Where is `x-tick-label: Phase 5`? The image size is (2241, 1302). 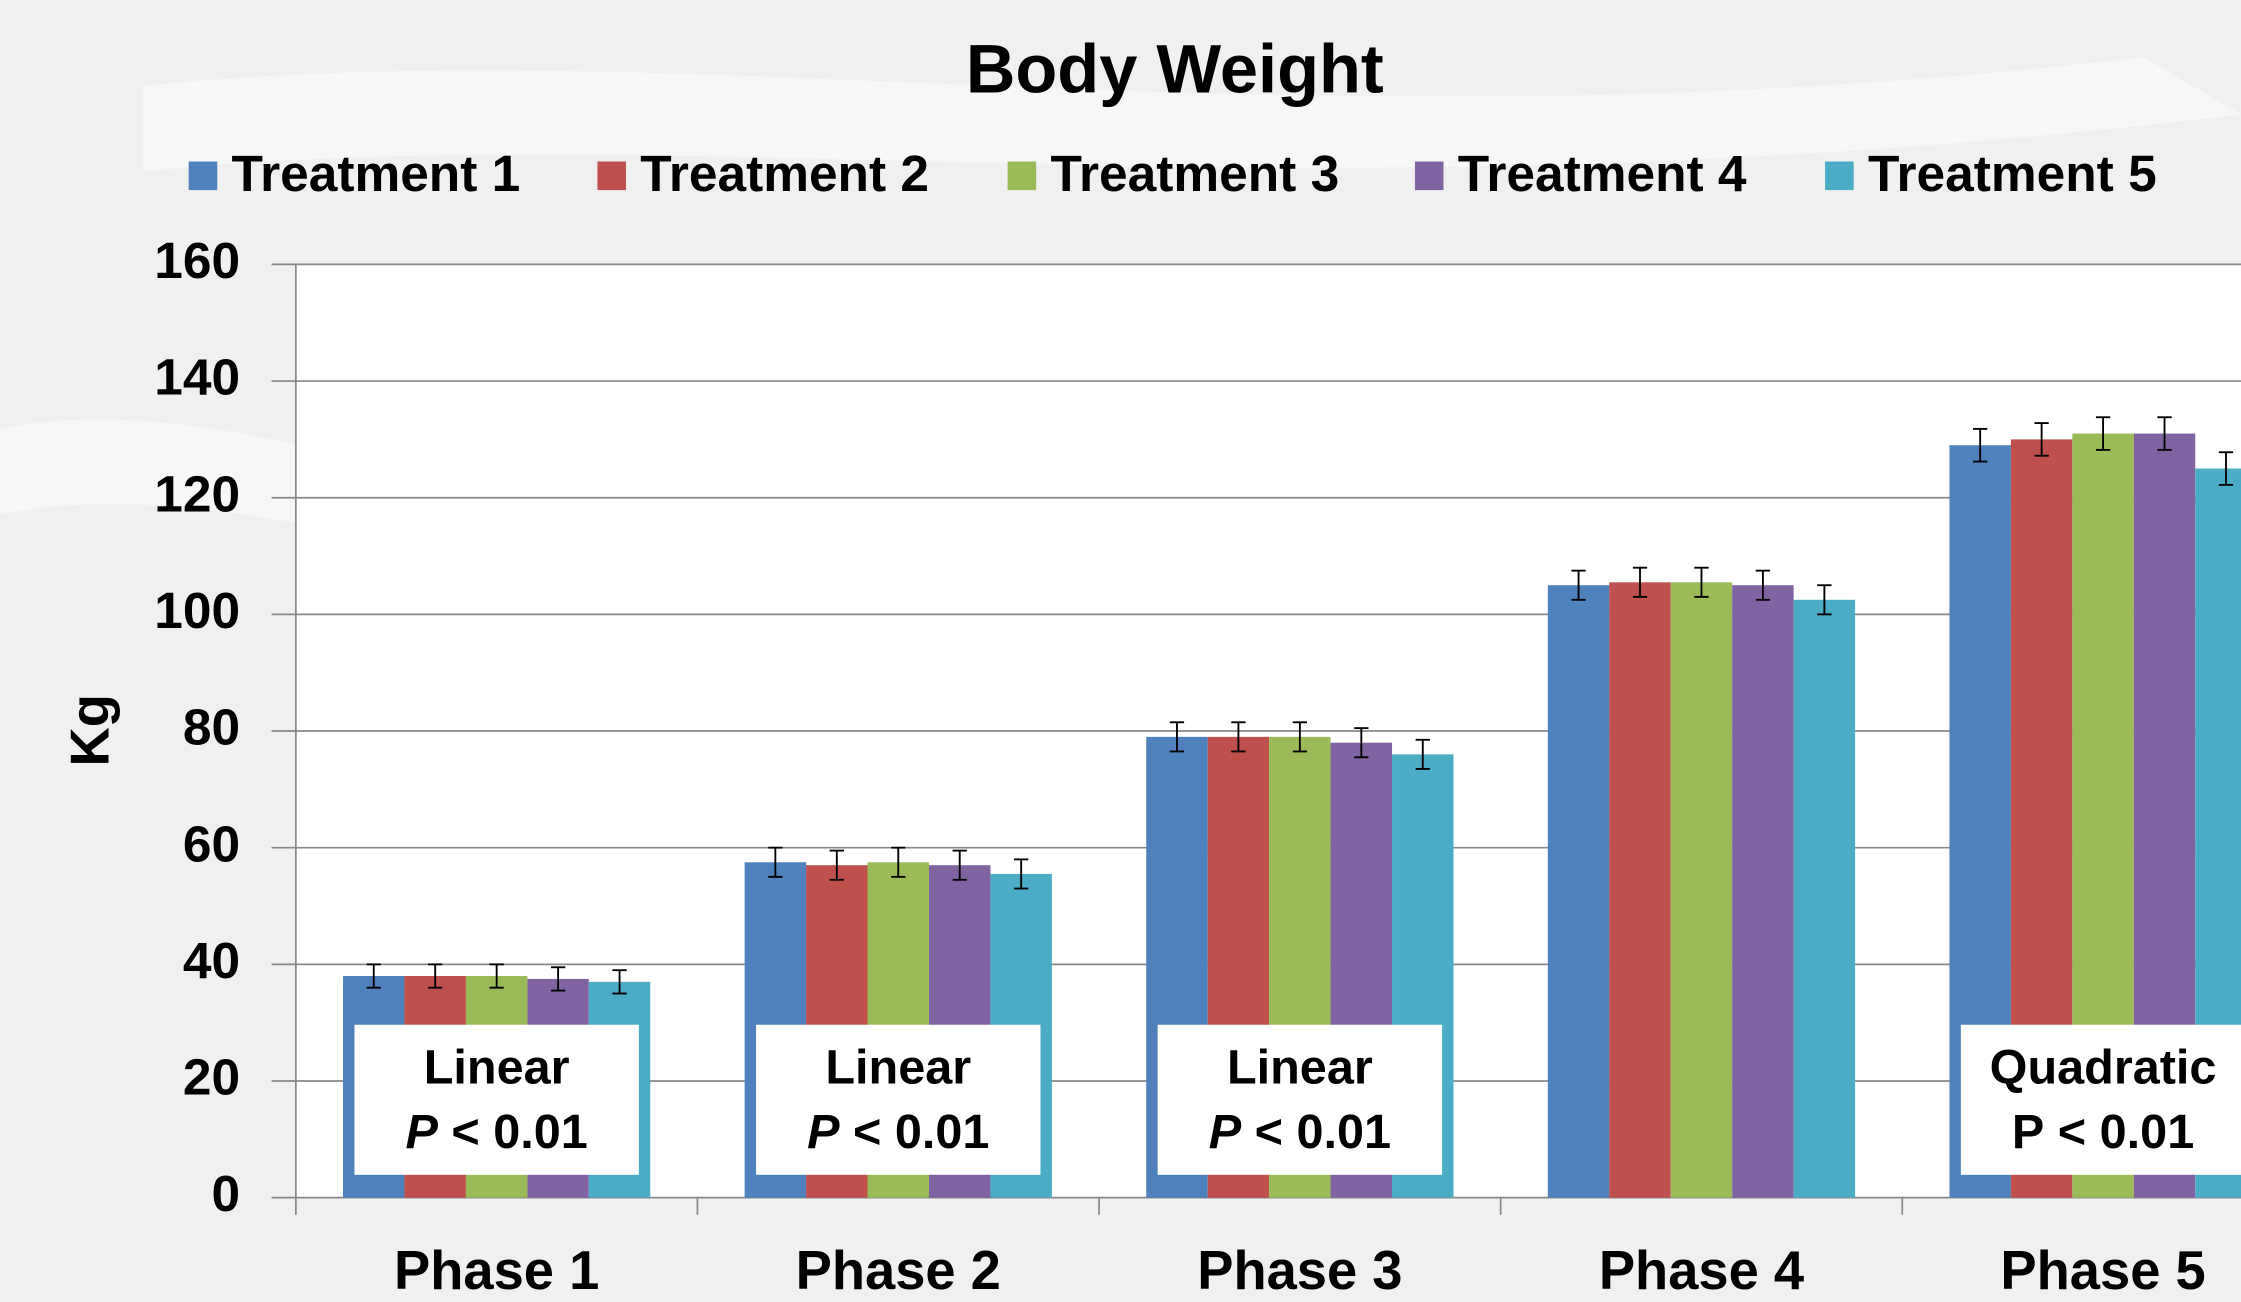
x-tick-label: Phase 5 is located at coordinates (2102, 1270).